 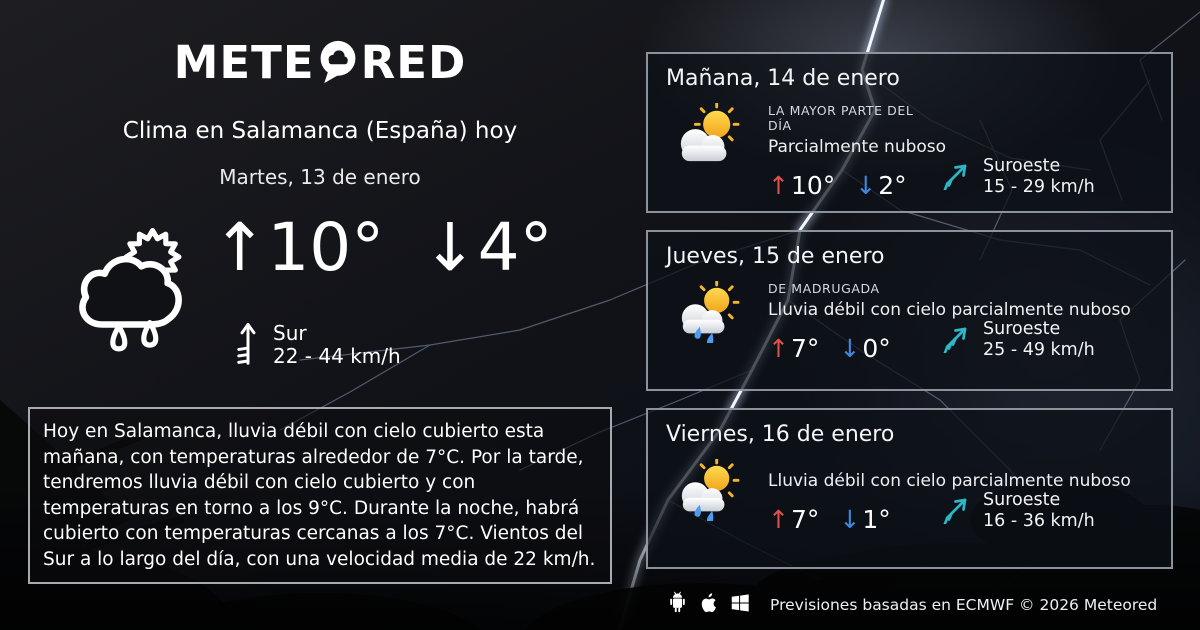 What do you see at coordinates (740, 605) in the screenshot?
I see `windows-icon` at bounding box center [740, 605].